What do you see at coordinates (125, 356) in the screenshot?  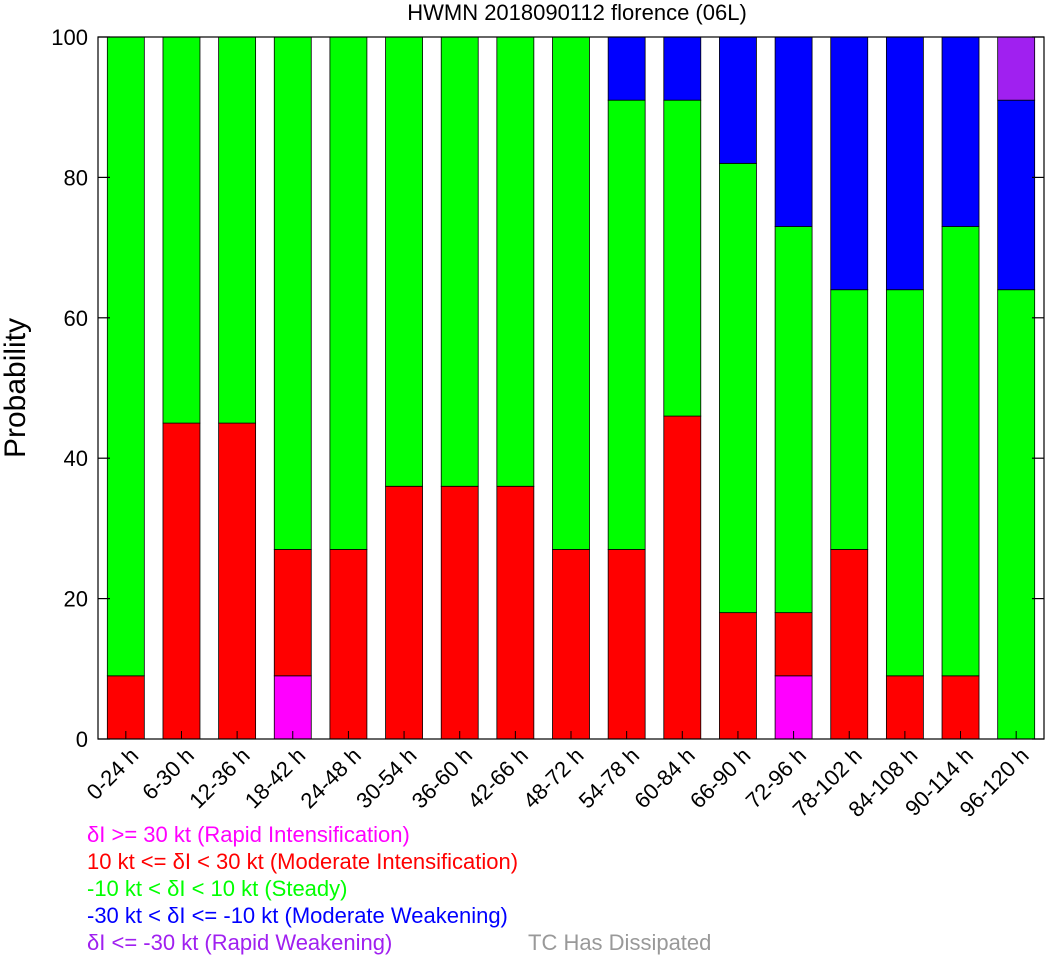 I see `bar-segment-0-24h-s2` at bounding box center [125, 356].